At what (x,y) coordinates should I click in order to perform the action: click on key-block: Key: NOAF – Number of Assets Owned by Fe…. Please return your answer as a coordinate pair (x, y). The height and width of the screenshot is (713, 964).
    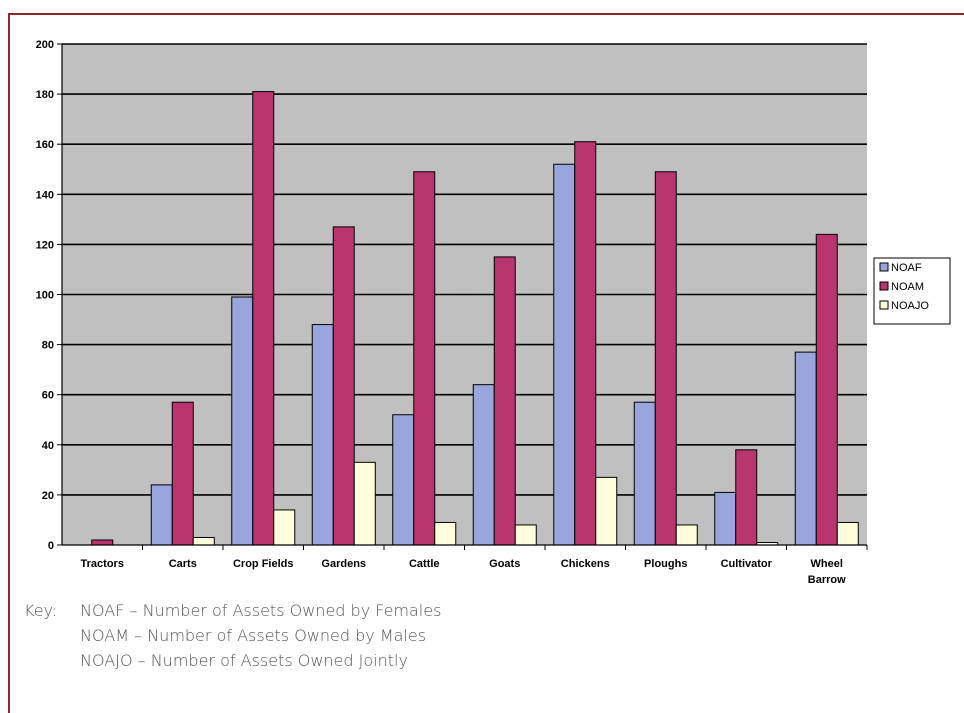
    Looking at the image, I should click on (232, 635).